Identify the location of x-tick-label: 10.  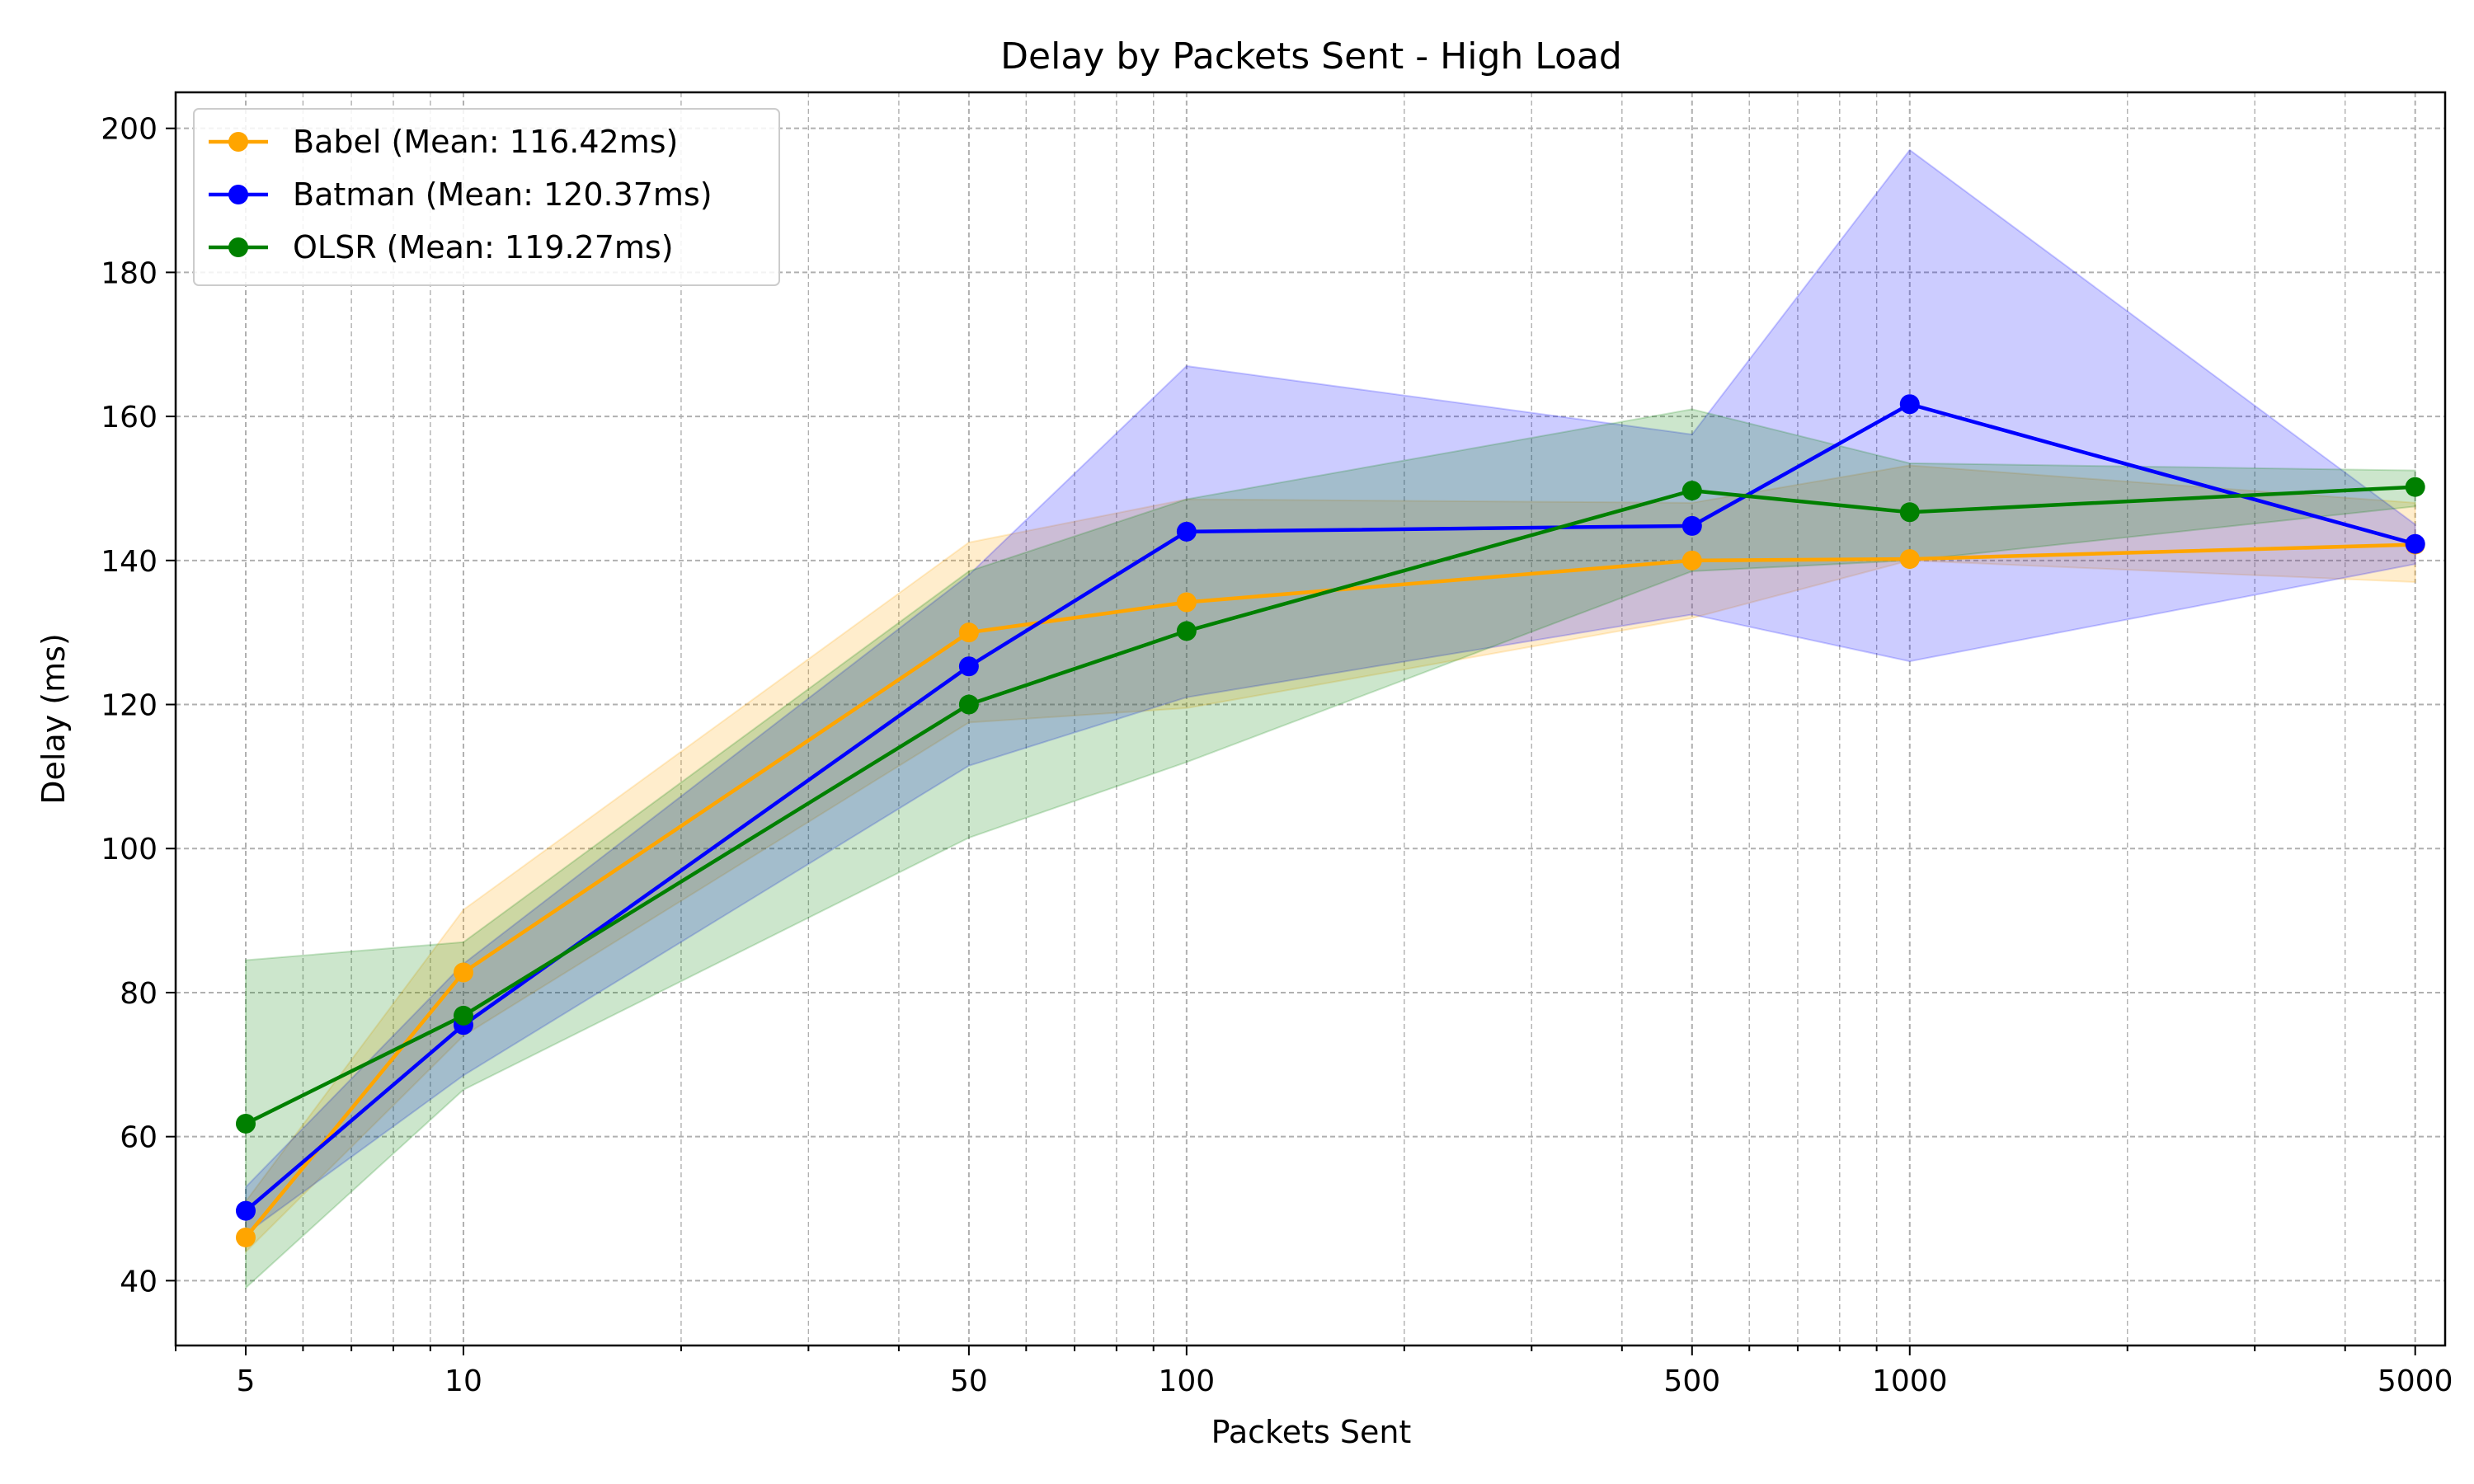
(463, 1381).